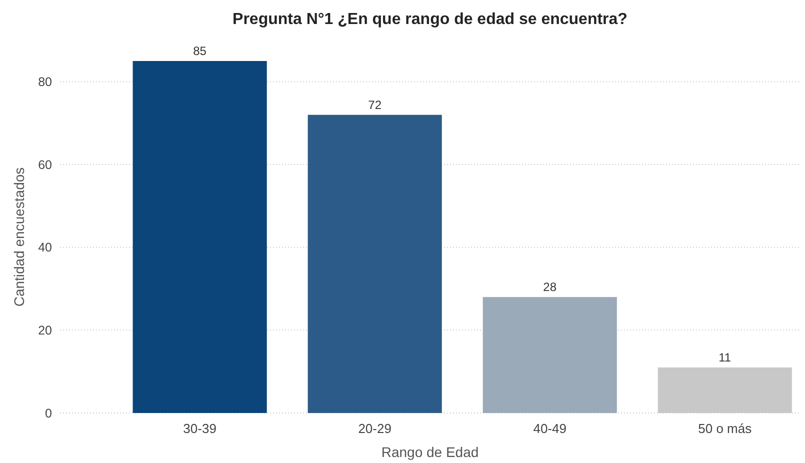  What do you see at coordinates (45, 82) in the screenshot?
I see `y-tick-label: 80` at bounding box center [45, 82].